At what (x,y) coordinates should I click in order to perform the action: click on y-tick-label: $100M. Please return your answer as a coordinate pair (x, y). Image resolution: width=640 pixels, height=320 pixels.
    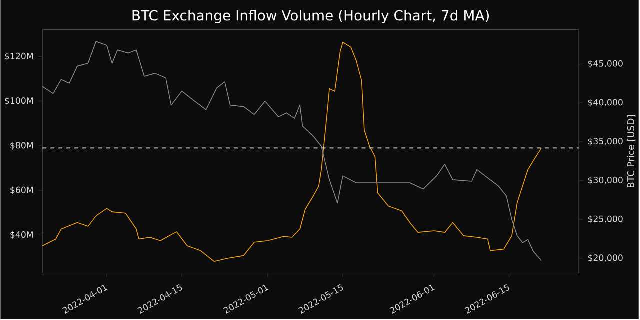
    Looking at the image, I should click on (19, 101).